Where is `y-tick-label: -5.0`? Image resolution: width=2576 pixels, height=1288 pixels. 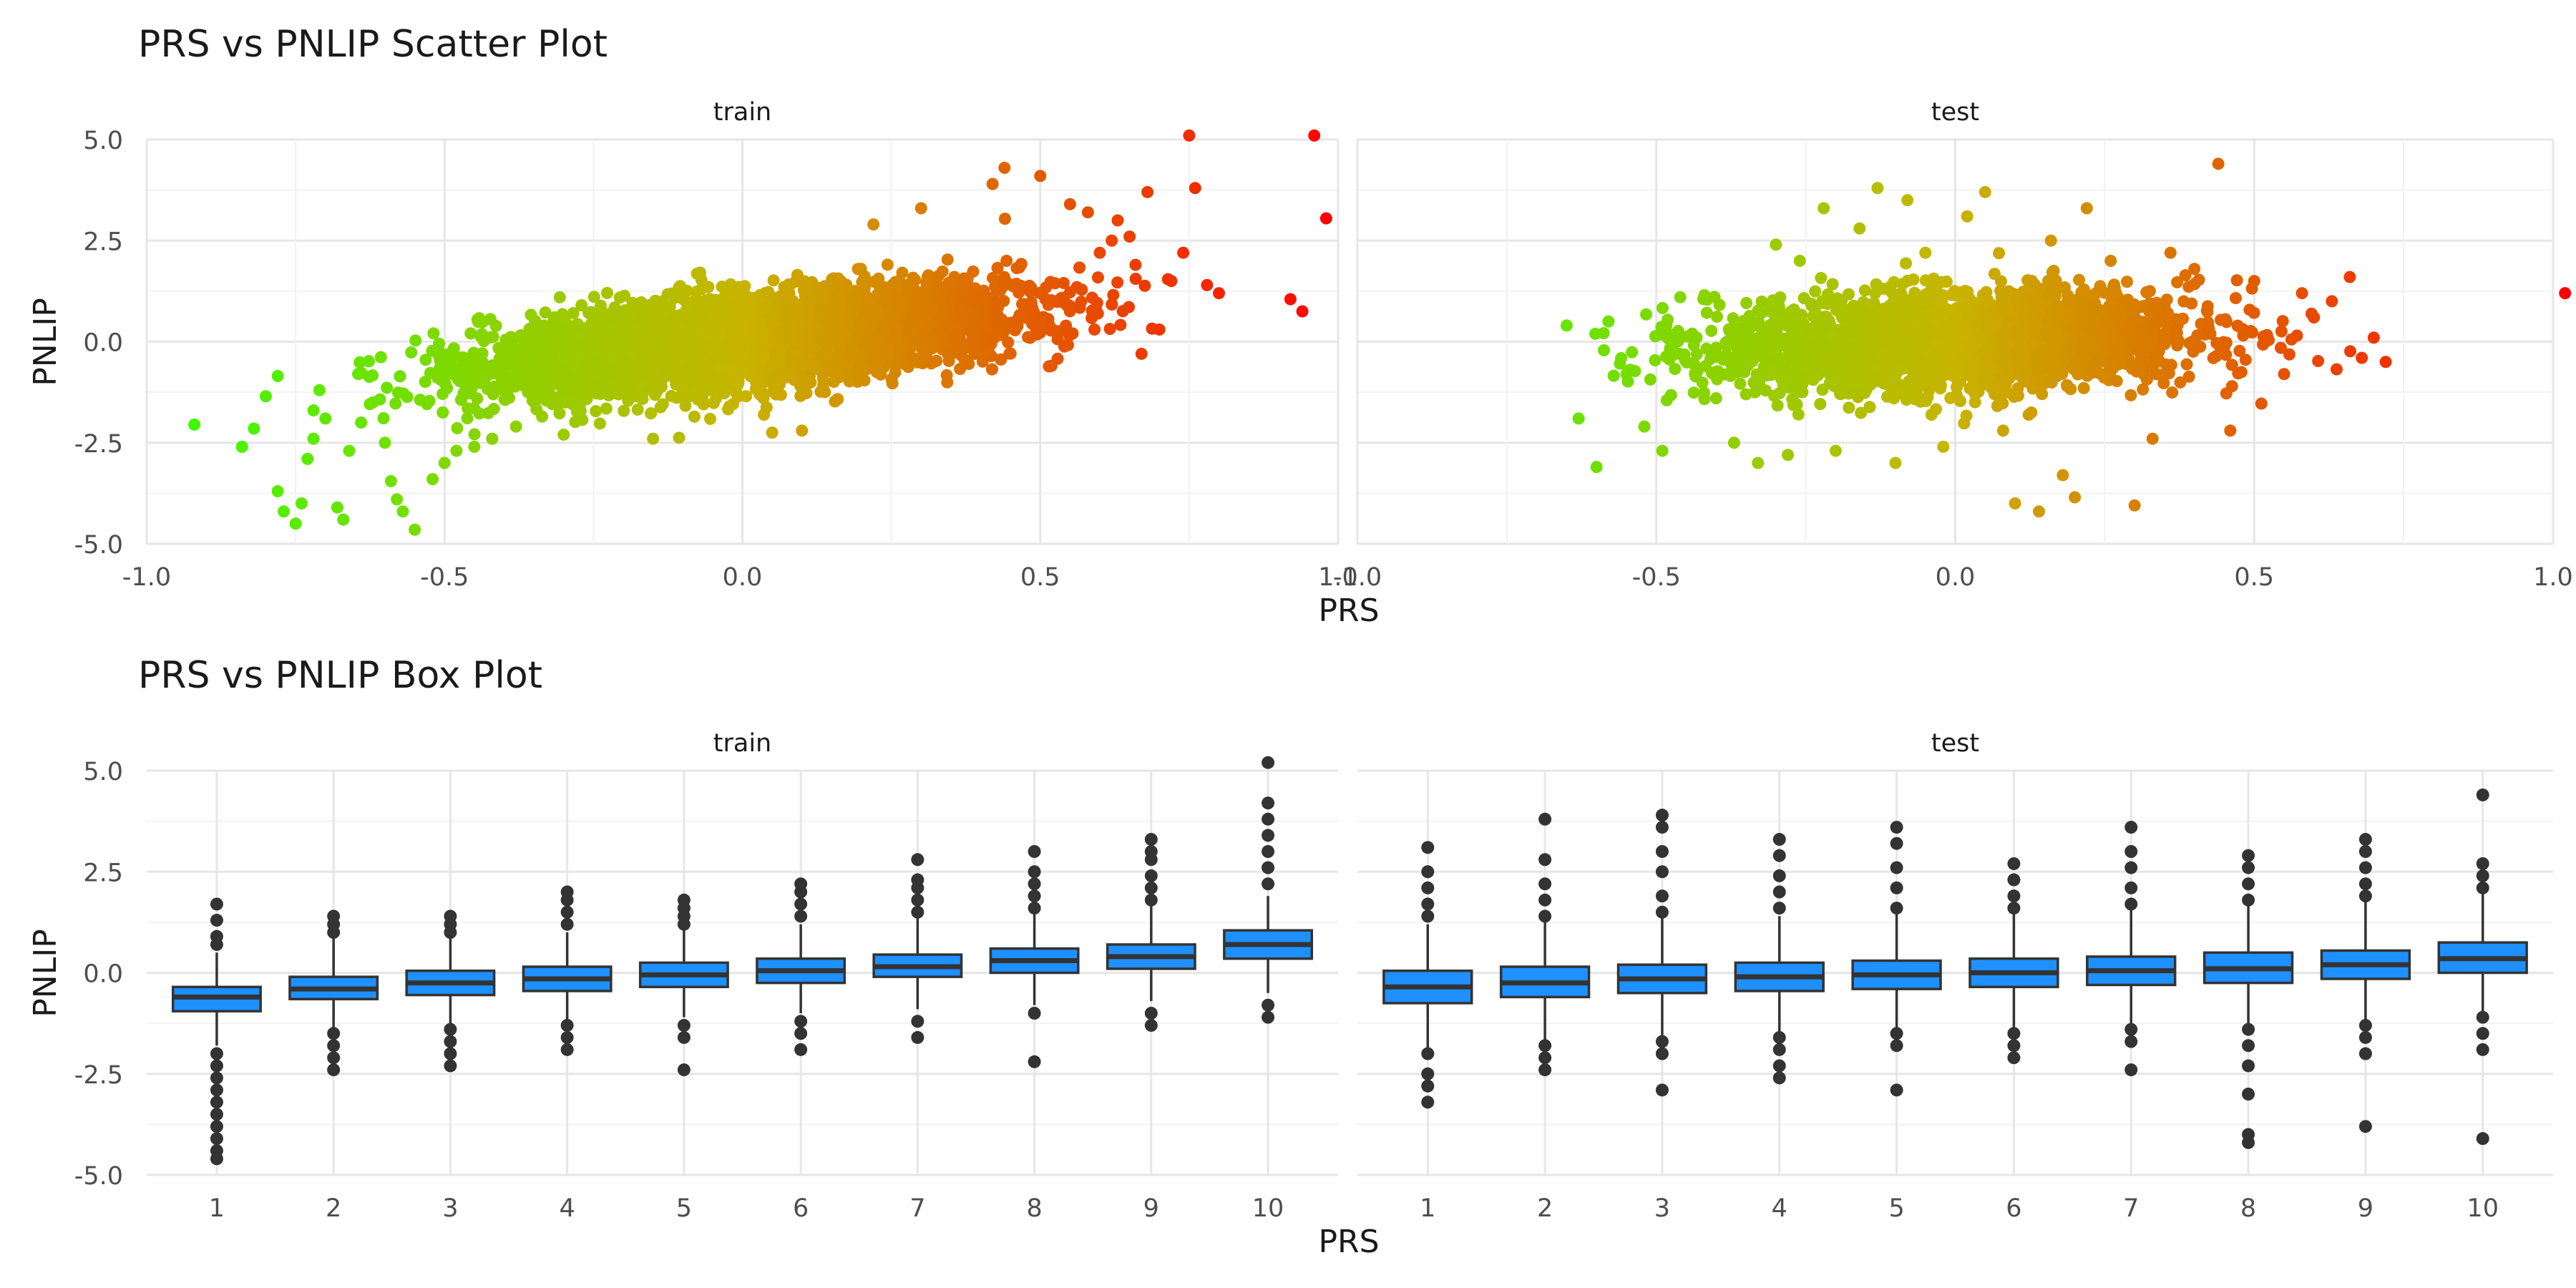
y-tick-label: -5.0 is located at coordinates (98, 545).